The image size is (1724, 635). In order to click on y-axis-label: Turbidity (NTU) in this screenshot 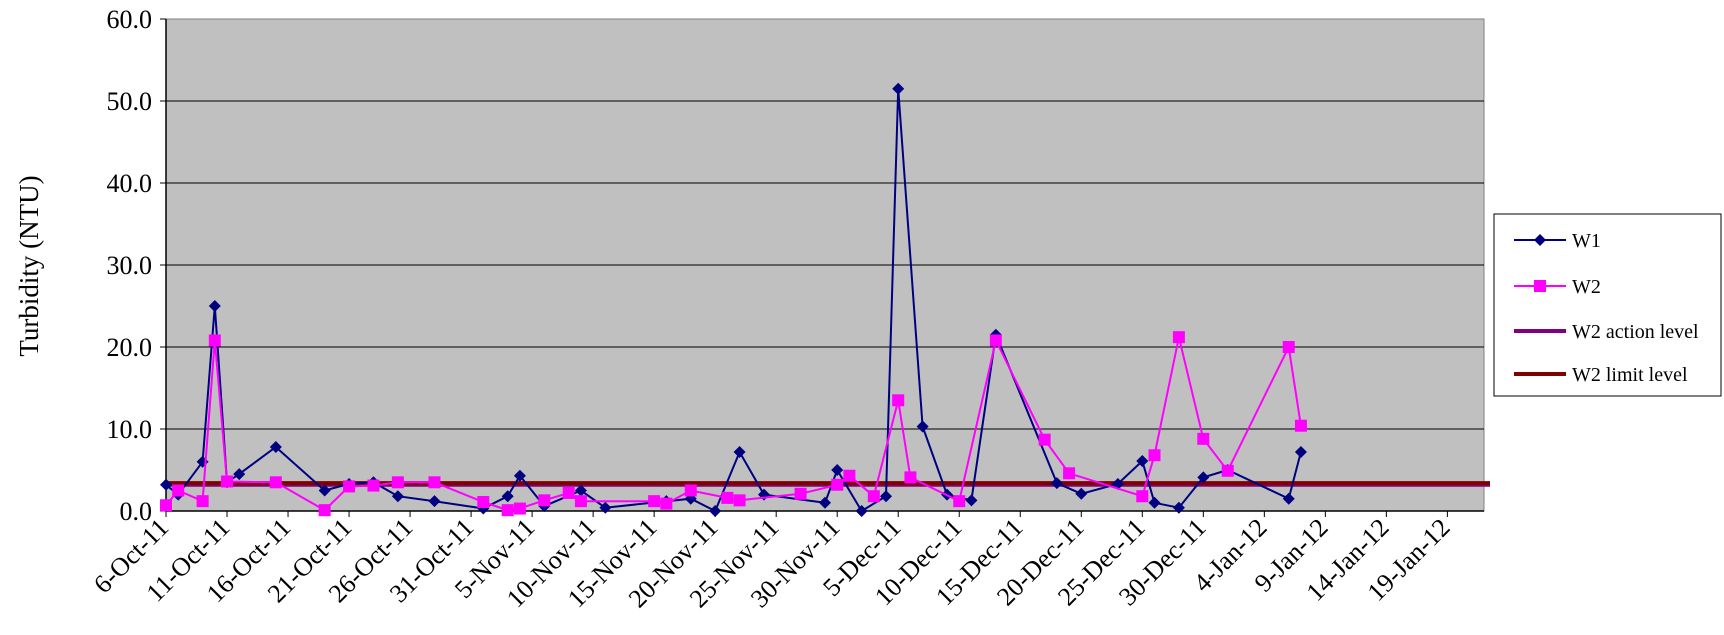, I will do `click(29, 265)`.